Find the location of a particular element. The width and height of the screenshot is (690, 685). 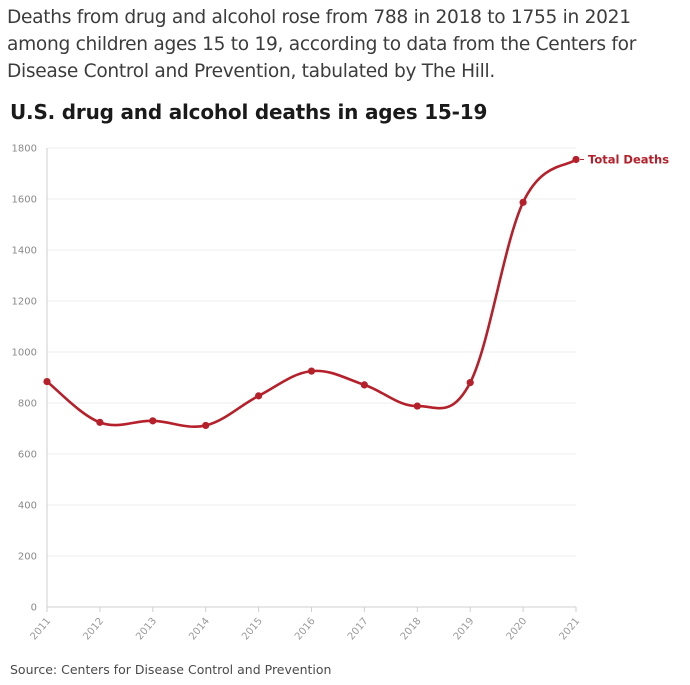

data-point-2012 is located at coordinates (100, 422).